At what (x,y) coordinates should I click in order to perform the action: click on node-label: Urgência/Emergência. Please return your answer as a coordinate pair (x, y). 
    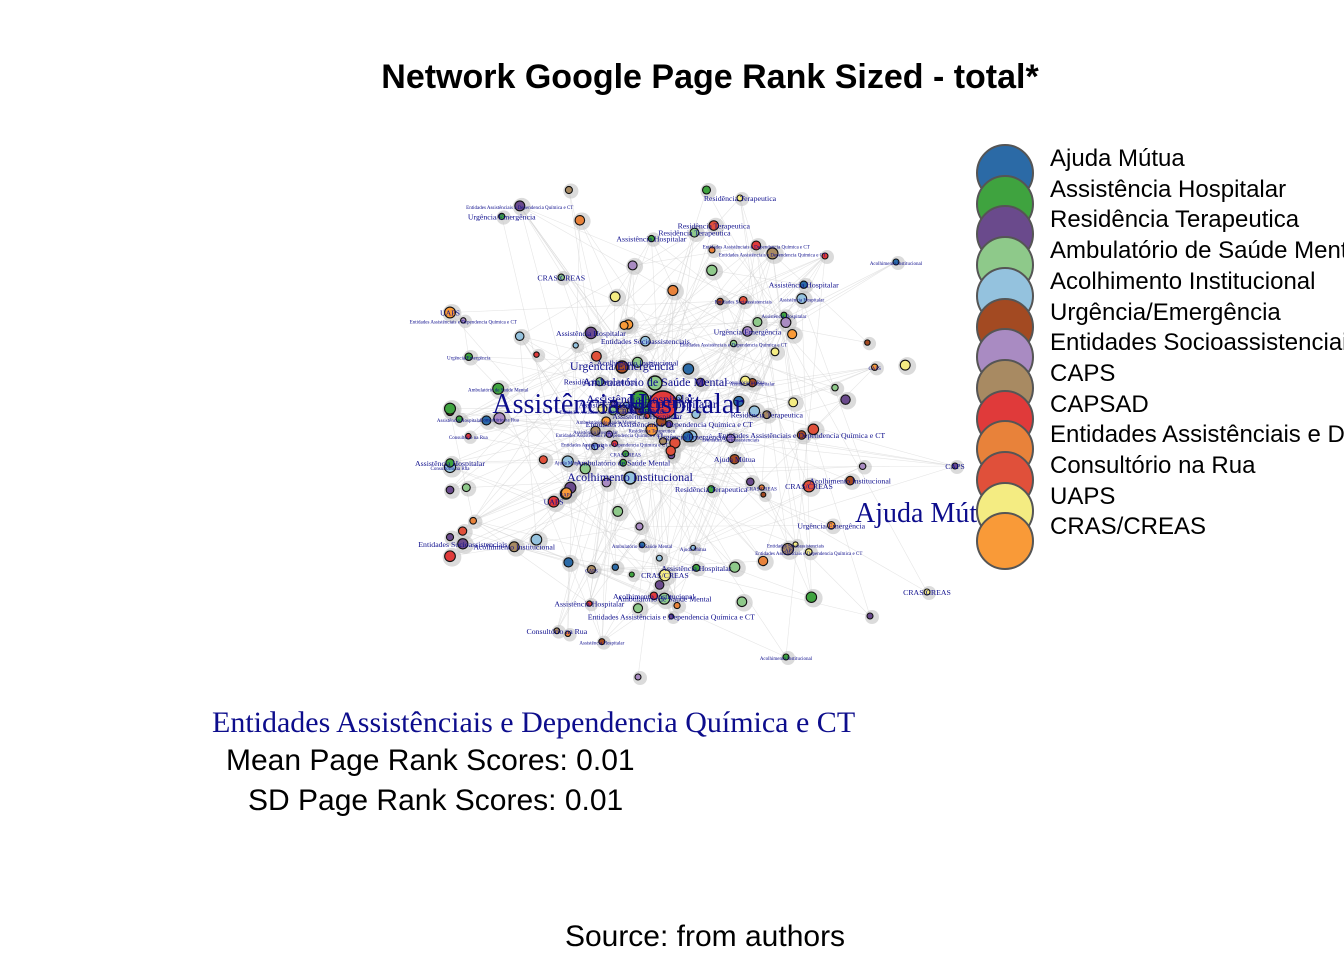
    Looking at the image, I should click on (831, 525).